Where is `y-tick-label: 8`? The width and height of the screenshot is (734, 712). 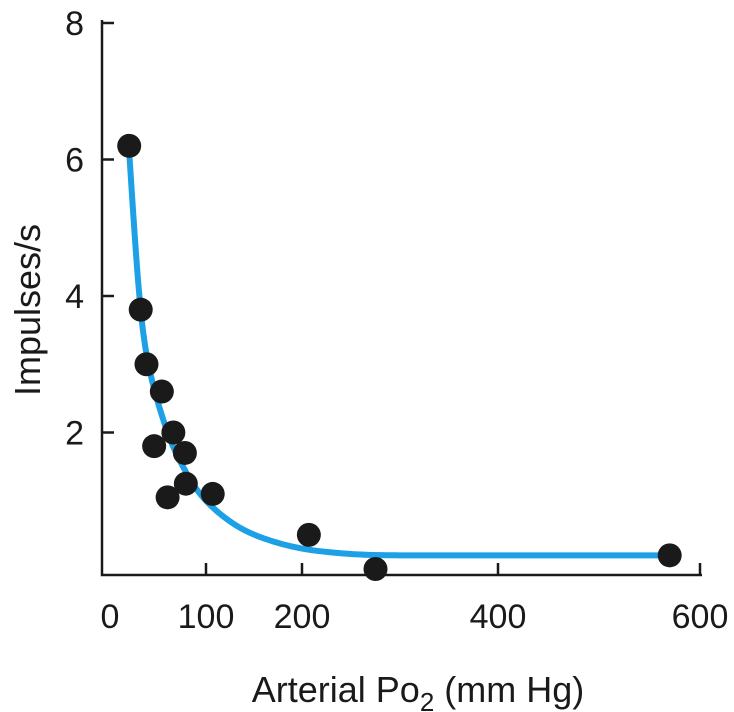 y-tick-label: 8 is located at coordinates (74, 24).